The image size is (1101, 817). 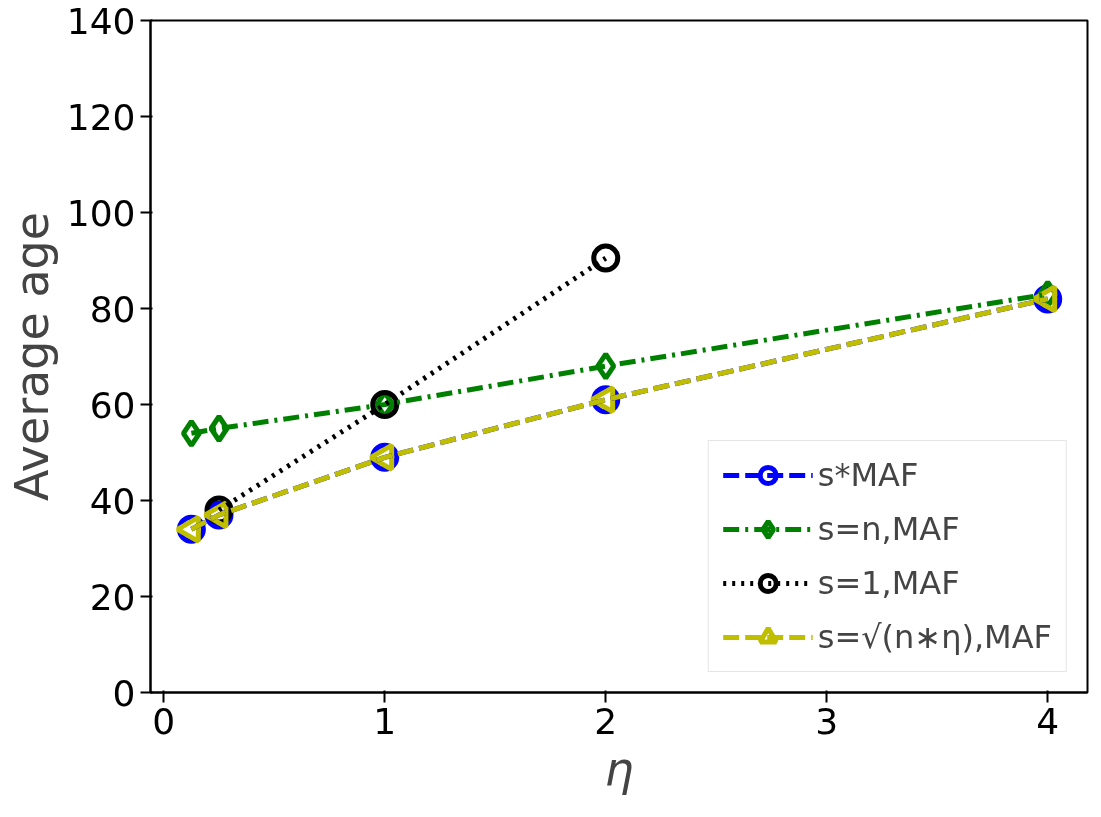 I want to click on x-axis-title: η, so click(x=619, y=768).